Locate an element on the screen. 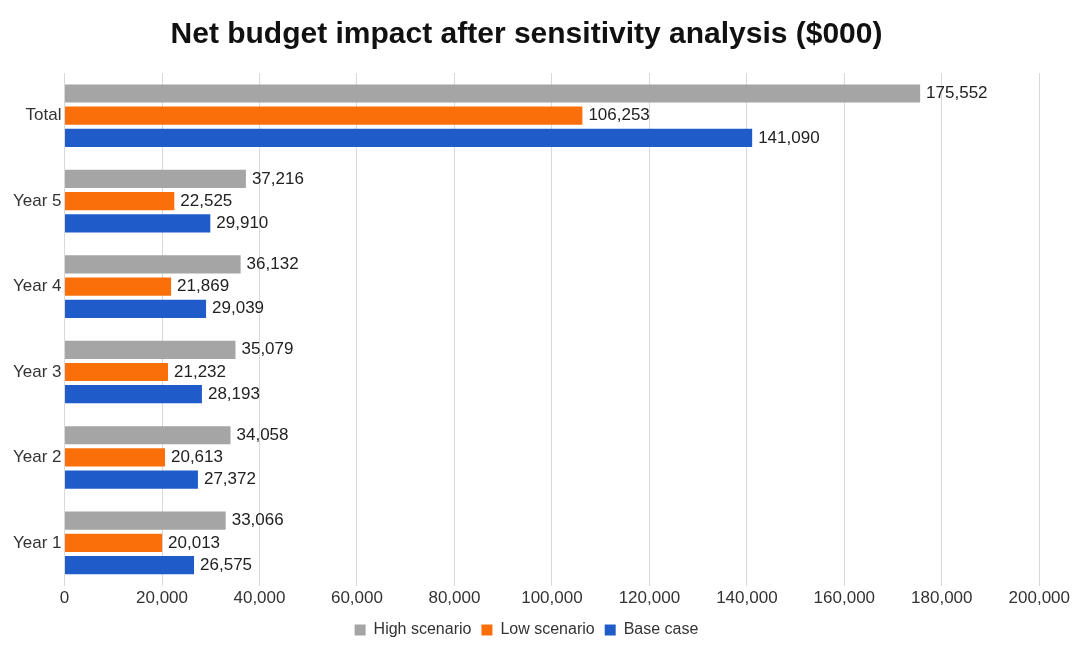 This screenshot has width=1073, height=648. chart-title: Net budget impact after sensitivity analysis ($000) is located at coordinates (526, 33).